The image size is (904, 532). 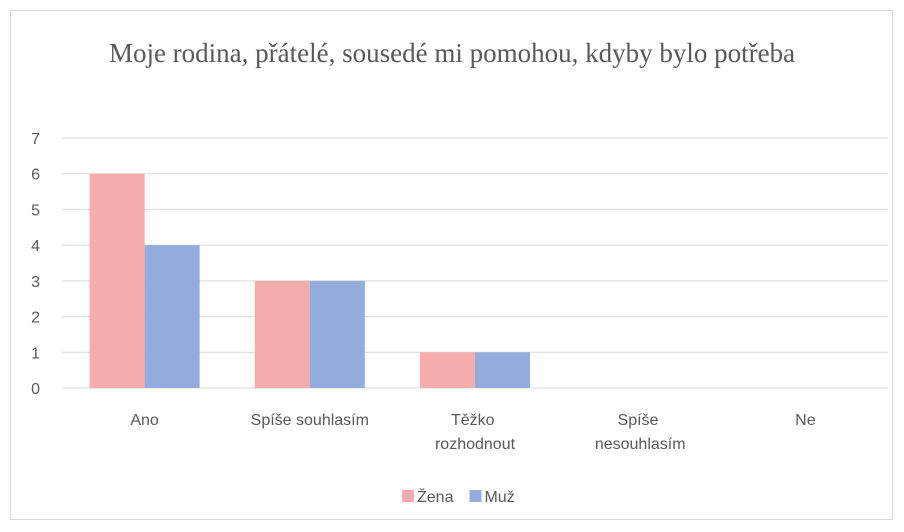 What do you see at coordinates (35, 353) in the screenshot?
I see `y-tick-label: 1` at bounding box center [35, 353].